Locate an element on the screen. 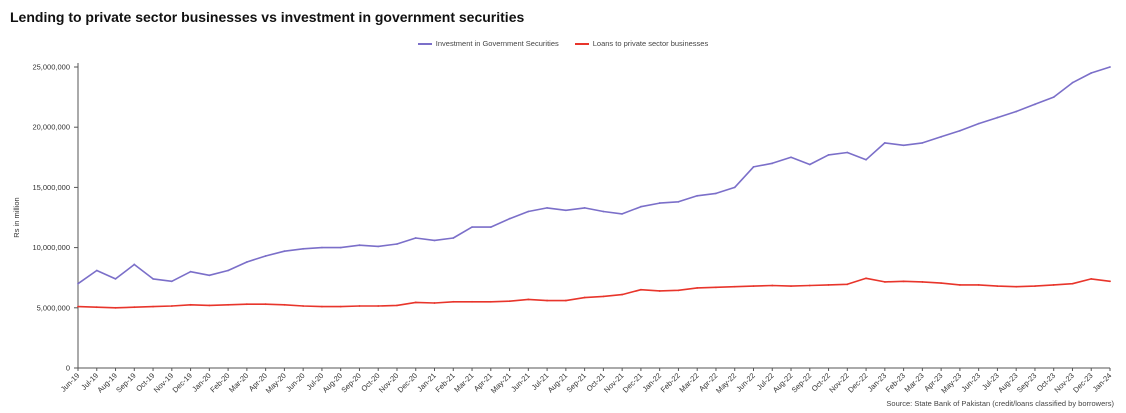 The height and width of the screenshot is (413, 1126). legend-item-private-loans: Loans to private sector businesses is located at coordinates (641, 43).